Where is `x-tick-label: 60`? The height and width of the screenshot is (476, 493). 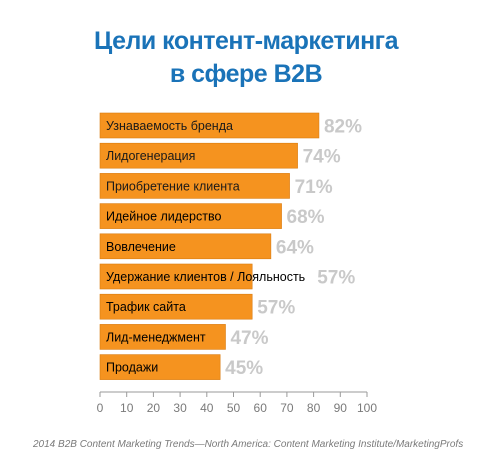 x-tick-label: 60 is located at coordinates (261, 408).